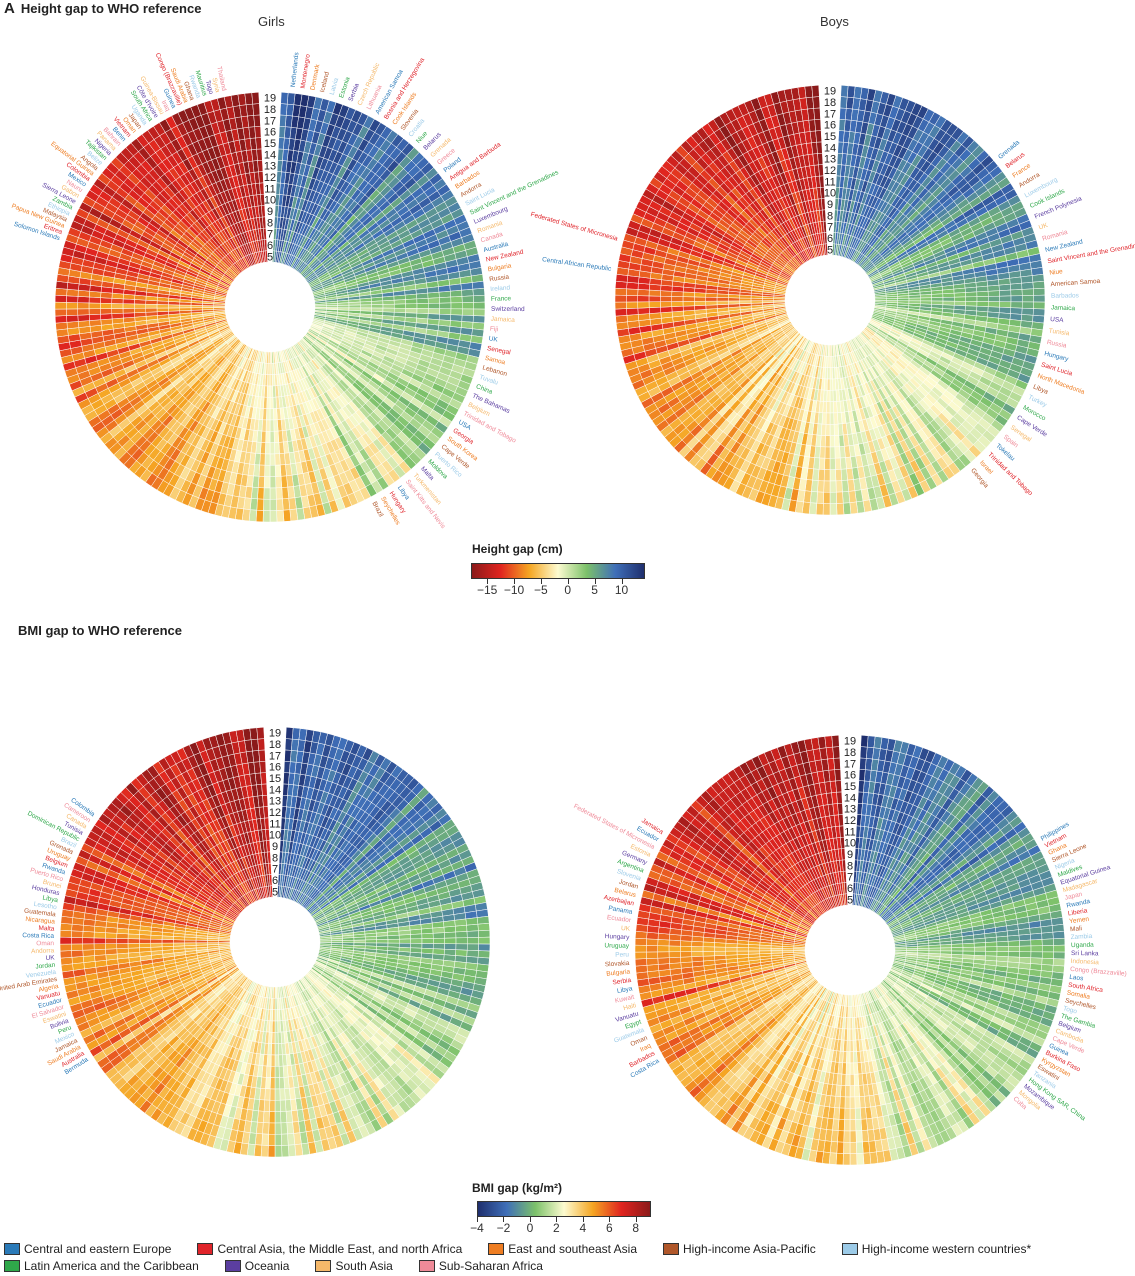  Describe the element at coordinates (270, 110) in the screenshot. I see `age-label: 18` at that location.